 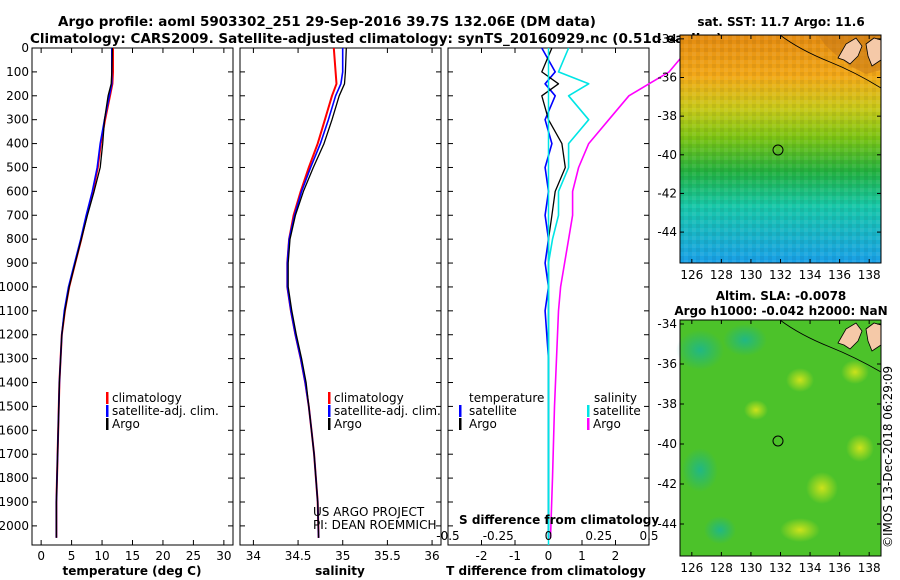 I want to click on sla-land, so click(x=850, y=336).